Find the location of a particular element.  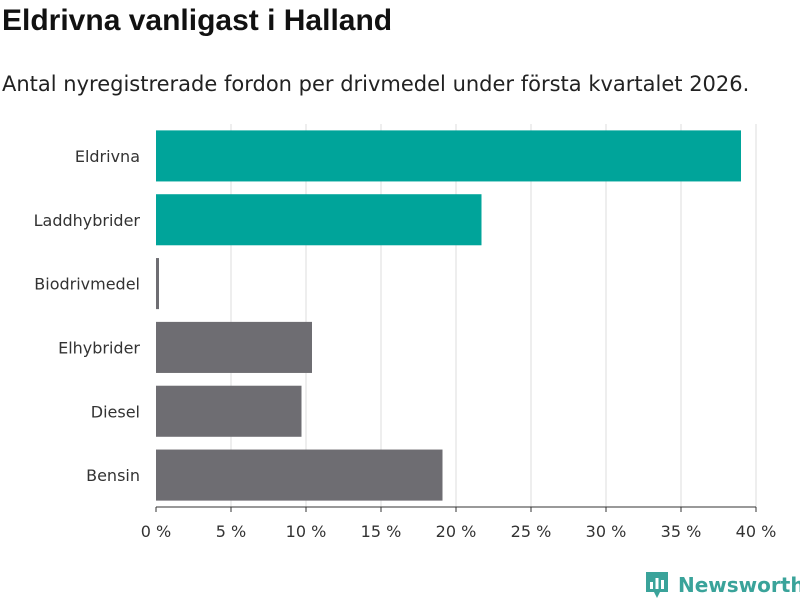

category-label: Eldrivna is located at coordinates (107, 156).